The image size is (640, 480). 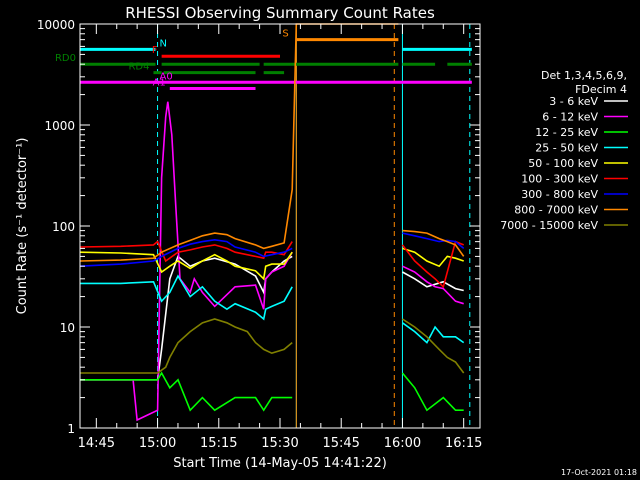 What do you see at coordinates (584, 75) in the screenshot?
I see `legend-header: Det 1,3,4,5,6,9,` at bounding box center [584, 75].